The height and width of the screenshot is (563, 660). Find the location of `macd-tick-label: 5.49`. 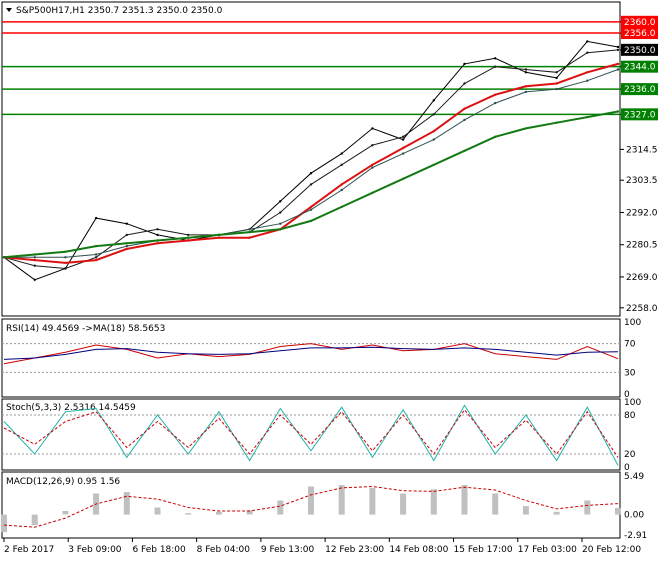

macd-tick-label: 5.49 is located at coordinates (634, 477).